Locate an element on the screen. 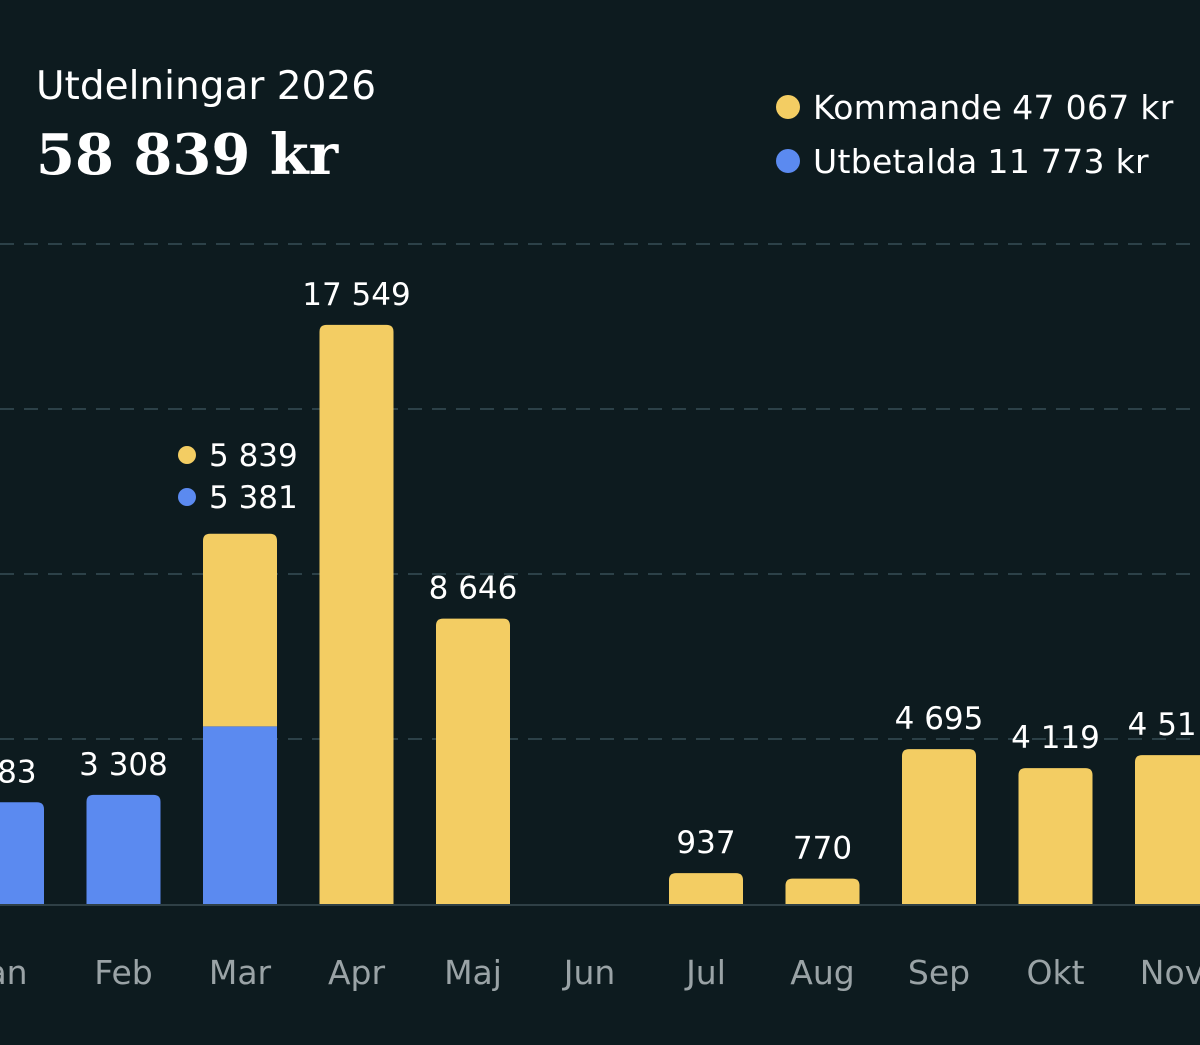 The image size is (1200, 1045). data-label-aug: 770 is located at coordinates (822, 849).